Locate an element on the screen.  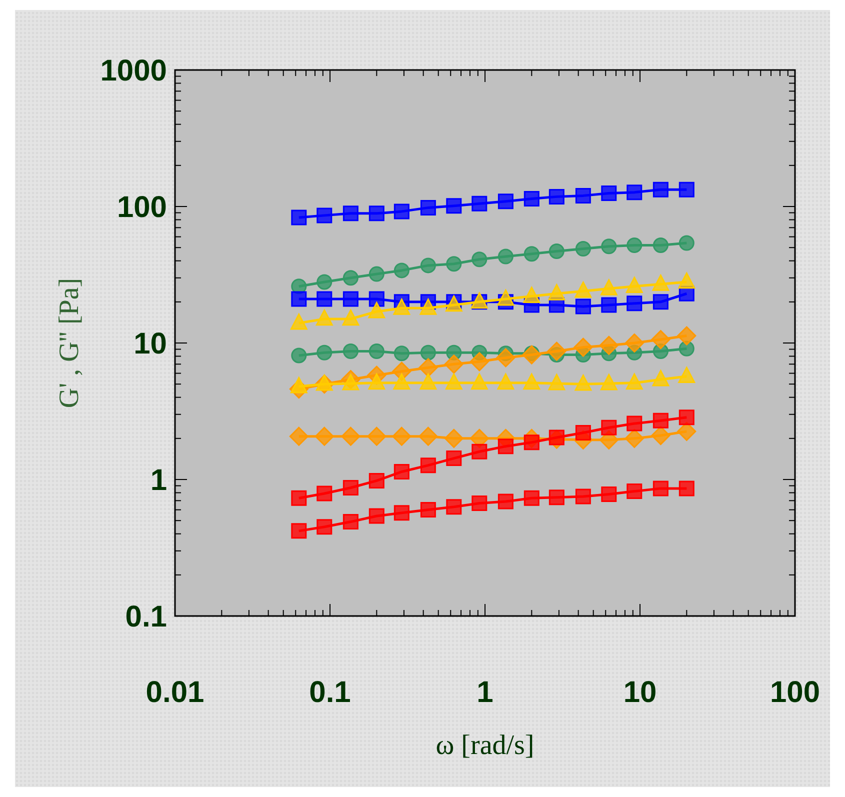
y-tick-label: 1 is located at coordinates (158, 480).